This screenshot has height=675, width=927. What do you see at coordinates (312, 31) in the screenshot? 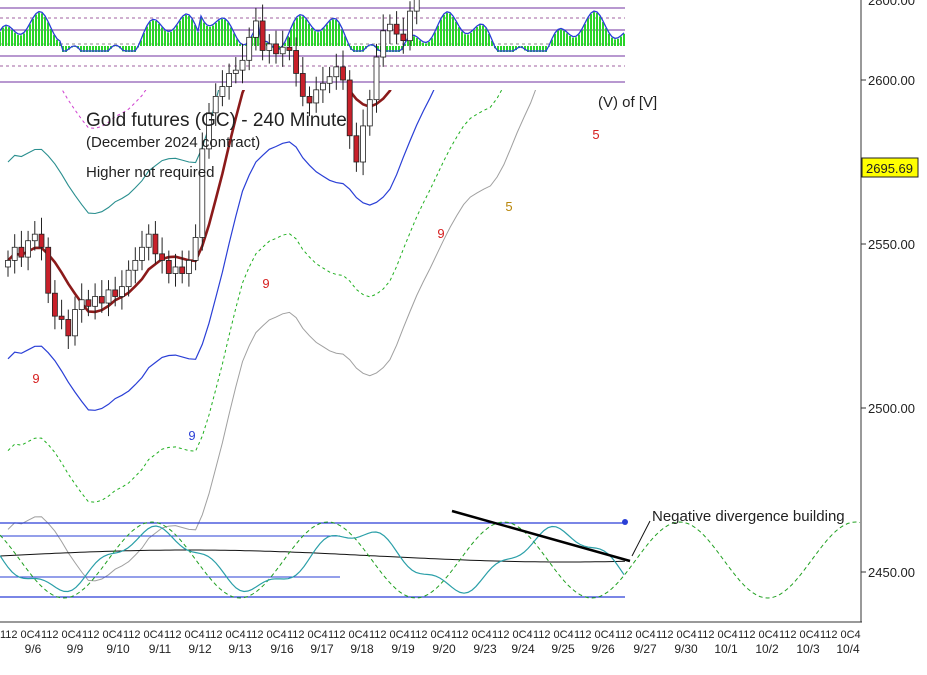
I see `histogram-line` at bounding box center [312, 31].